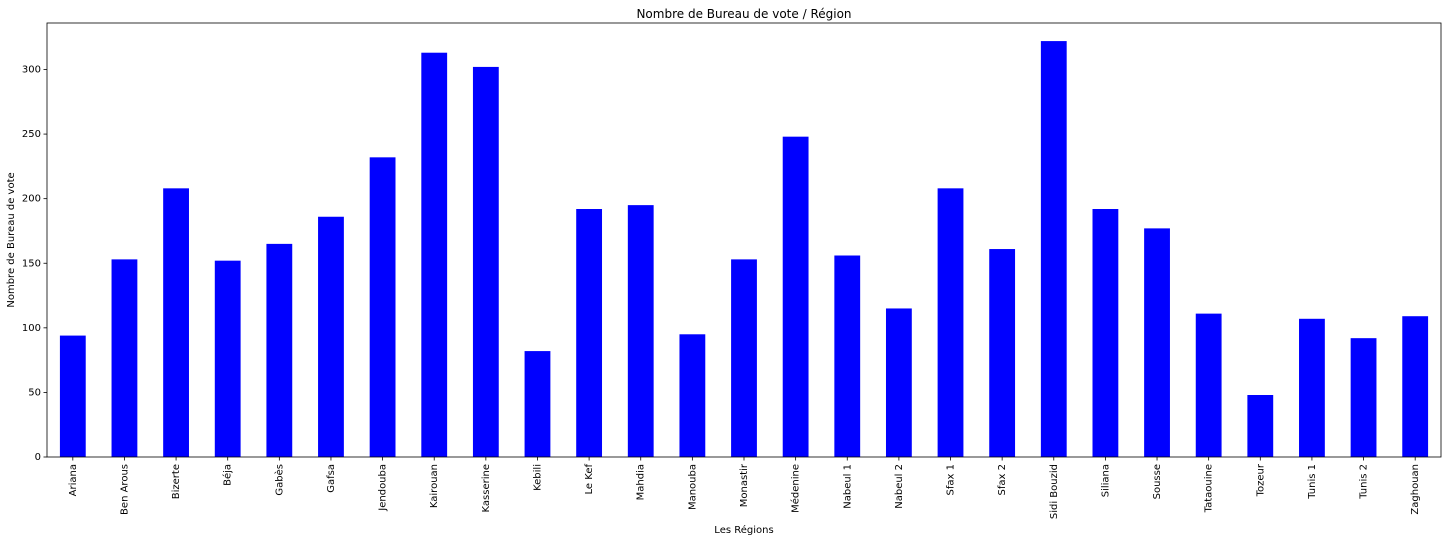  Describe the element at coordinates (486, 488) in the screenshot. I see `x-tick-label: Kasserine` at that location.